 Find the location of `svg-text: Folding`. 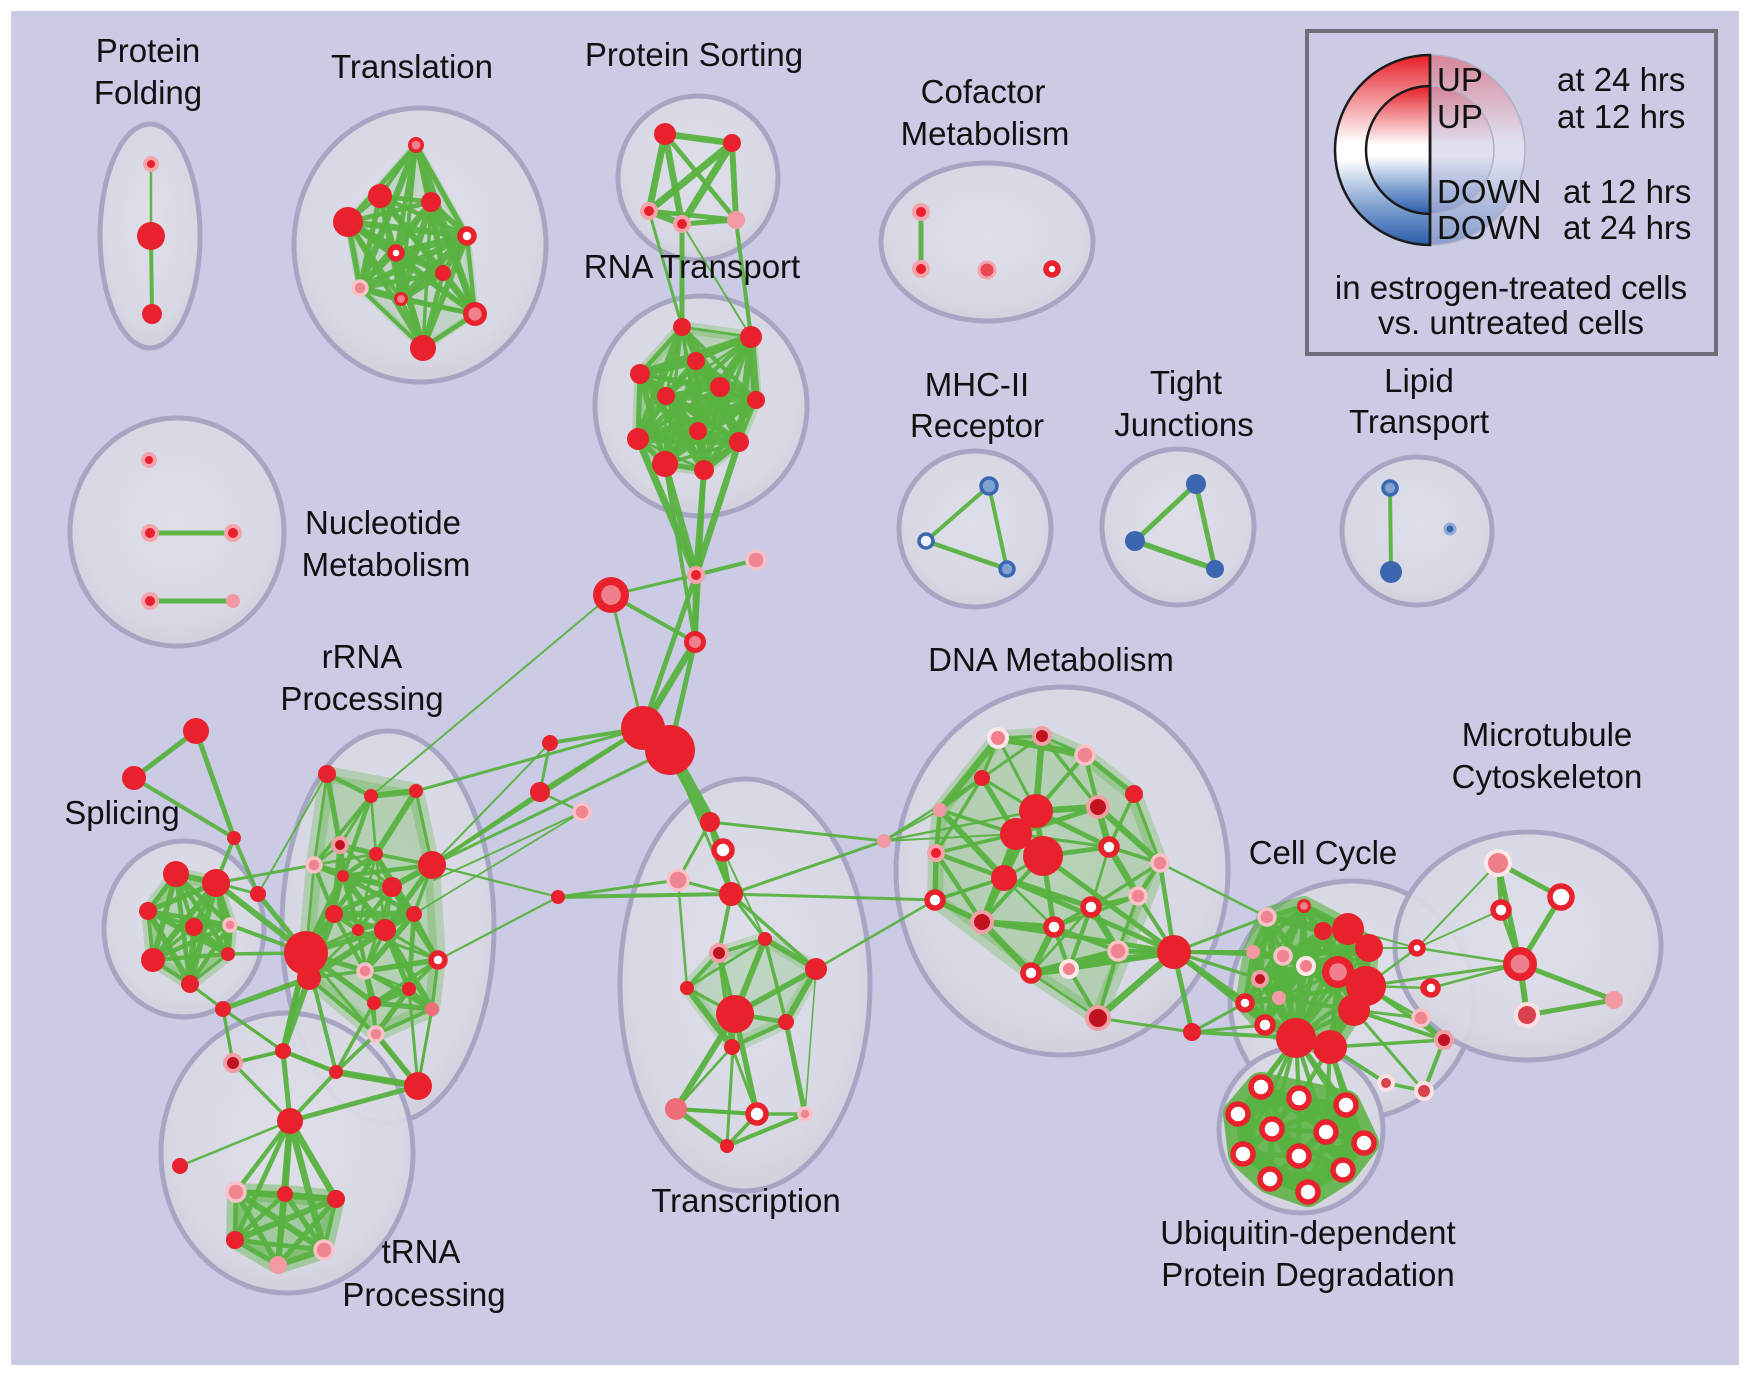

svg-text: Folding is located at coordinates (148, 92).